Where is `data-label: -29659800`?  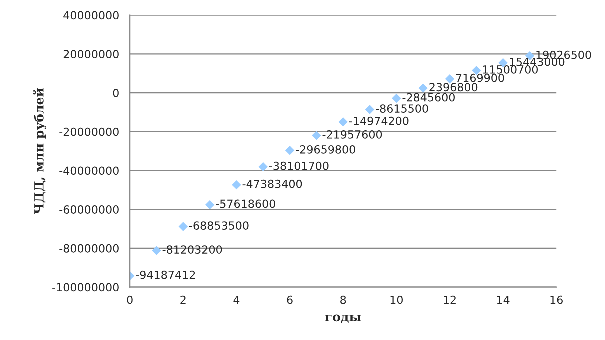
data-label: -29659800 is located at coordinates (326, 149).